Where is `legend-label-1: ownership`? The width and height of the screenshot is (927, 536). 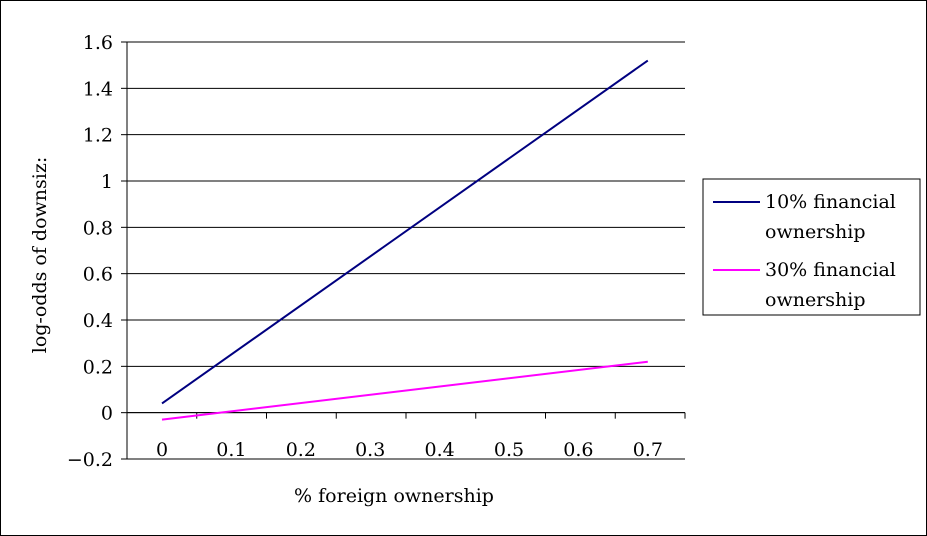
legend-label-1: ownership is located at coordinates (815, 232).